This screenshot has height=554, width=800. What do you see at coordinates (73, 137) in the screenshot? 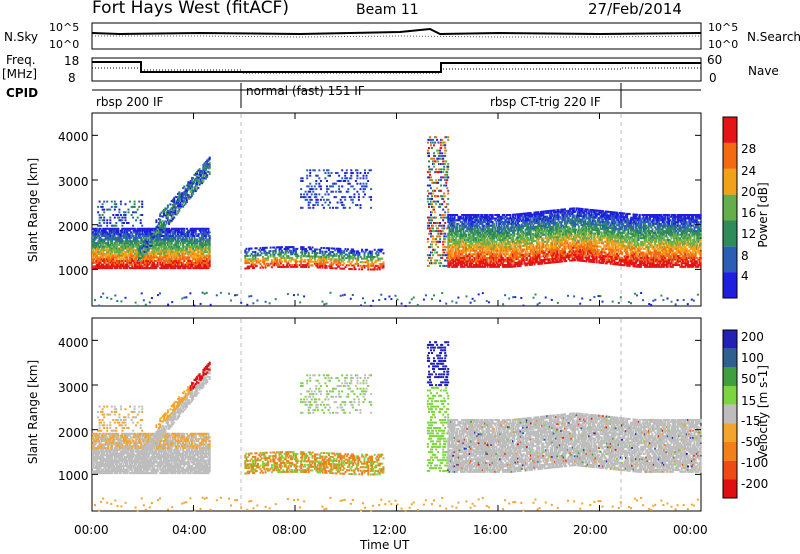
I see `power-ytick-4000: 4000` at bounding box center [73, 137].